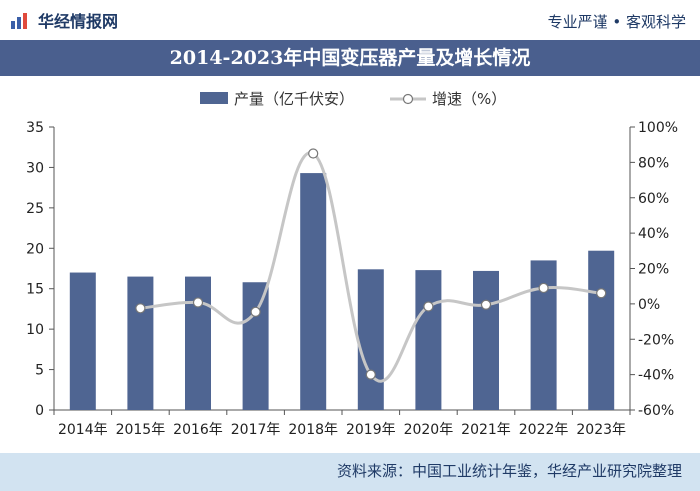  I want to click on y-left-tick-label: 10, so click(35, 330).